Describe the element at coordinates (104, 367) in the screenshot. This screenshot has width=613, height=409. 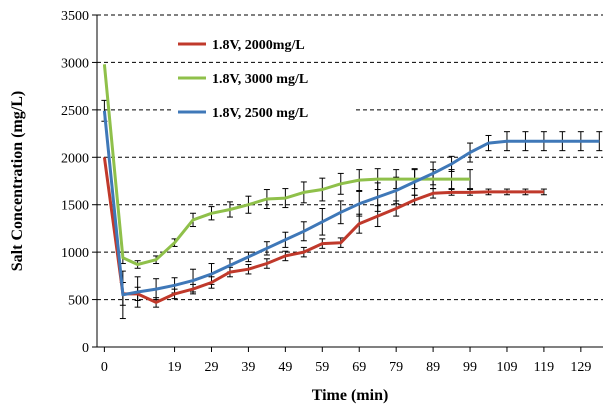
I see `x-tick-label: 0` at that location.